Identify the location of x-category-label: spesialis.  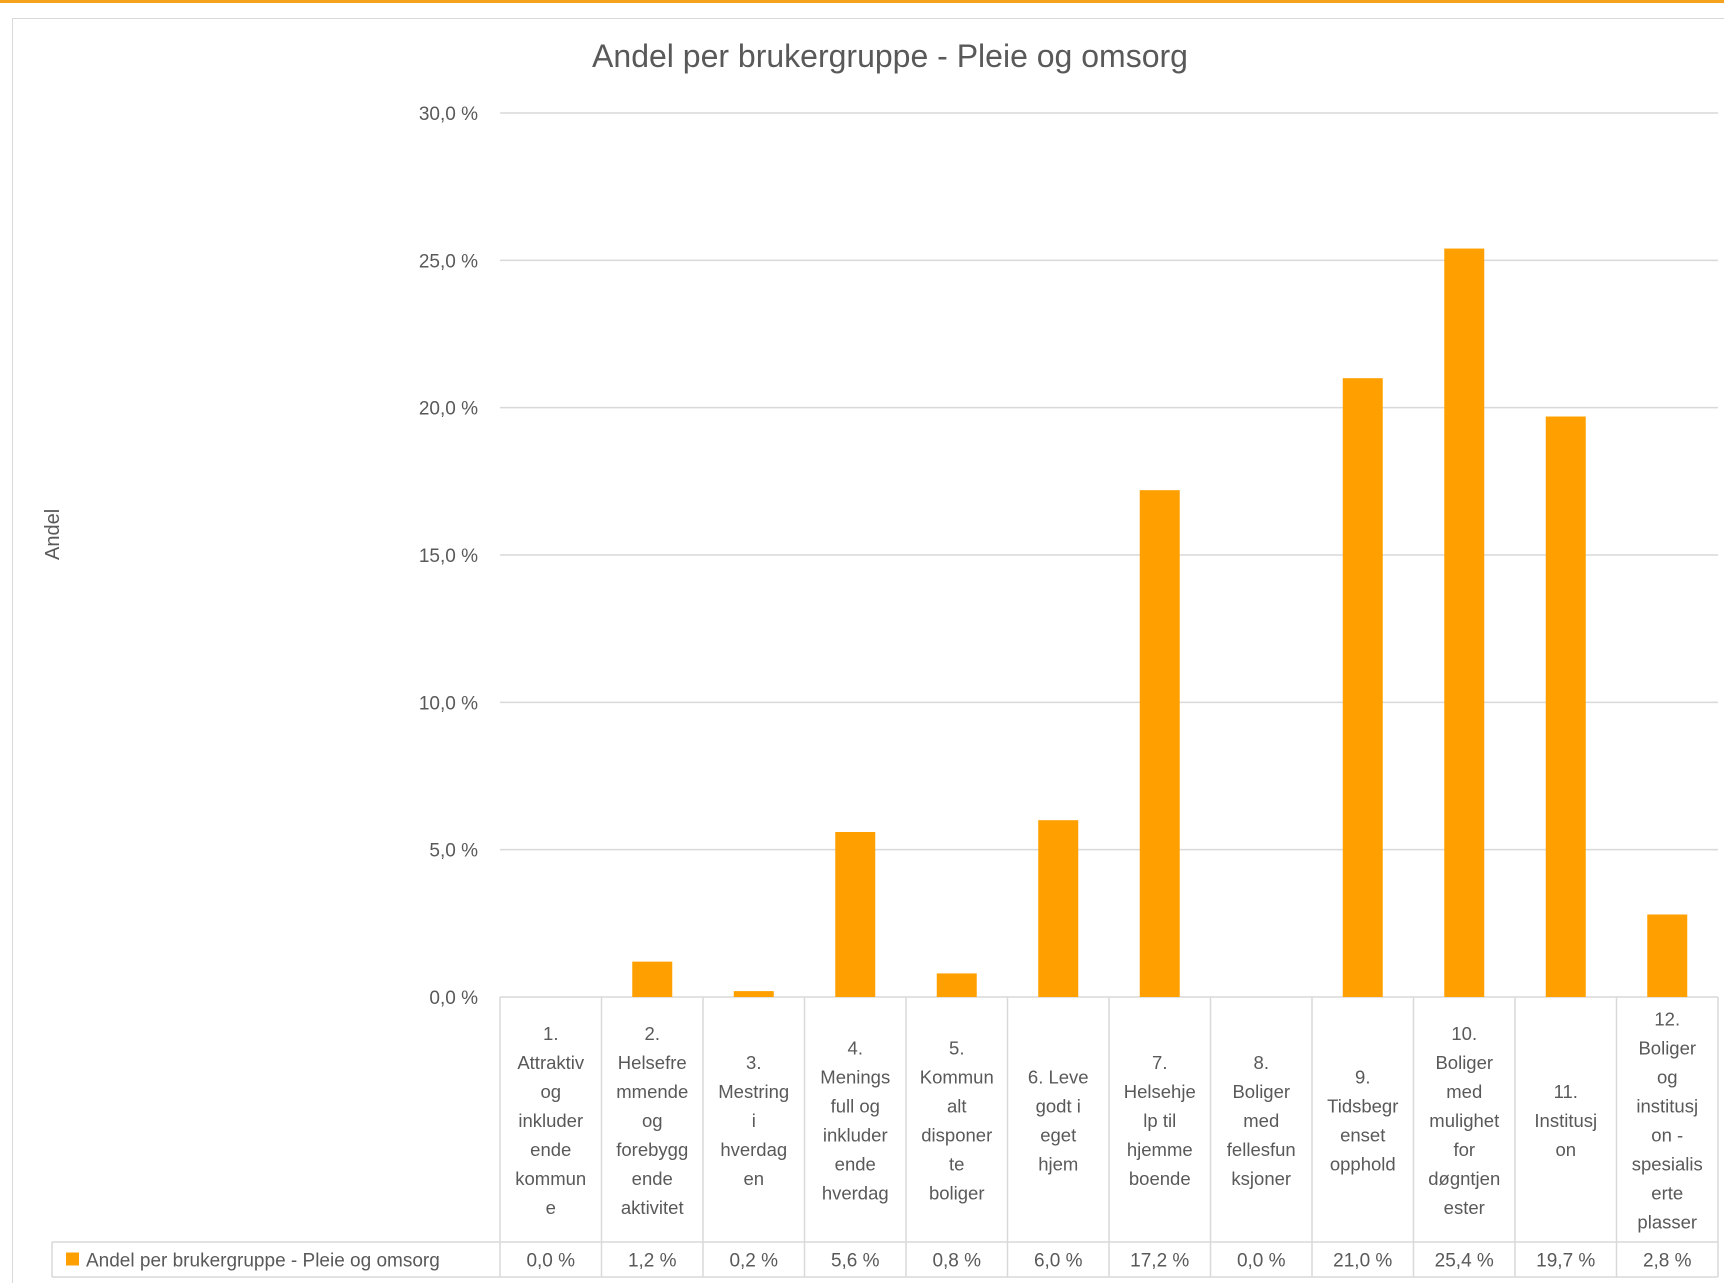
(1667, 1163).